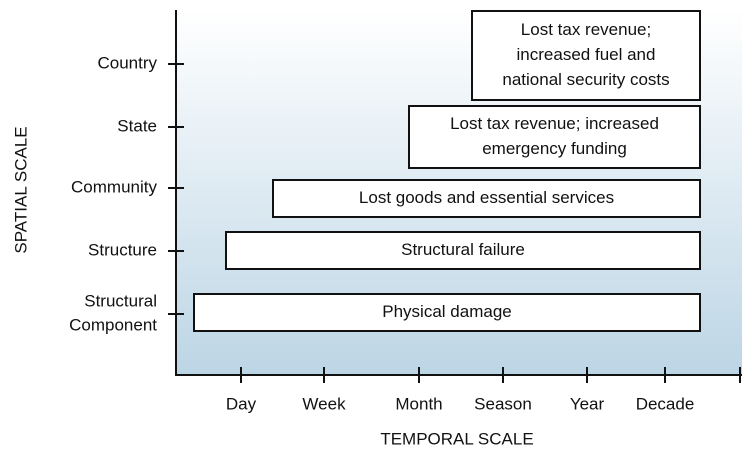  I want to click on impact-text: increased fuel and, so click(586, 54).